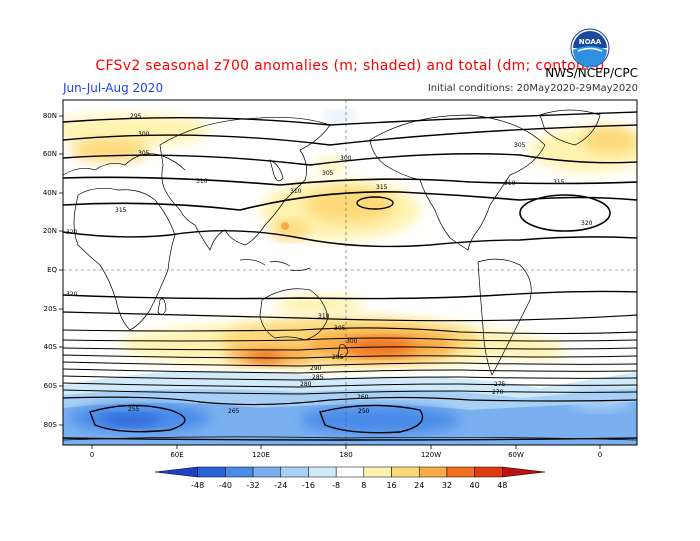 The image size is (700, 541). I want to click on agency-label: NWS/NCEP/CPC, so click(591, 73).